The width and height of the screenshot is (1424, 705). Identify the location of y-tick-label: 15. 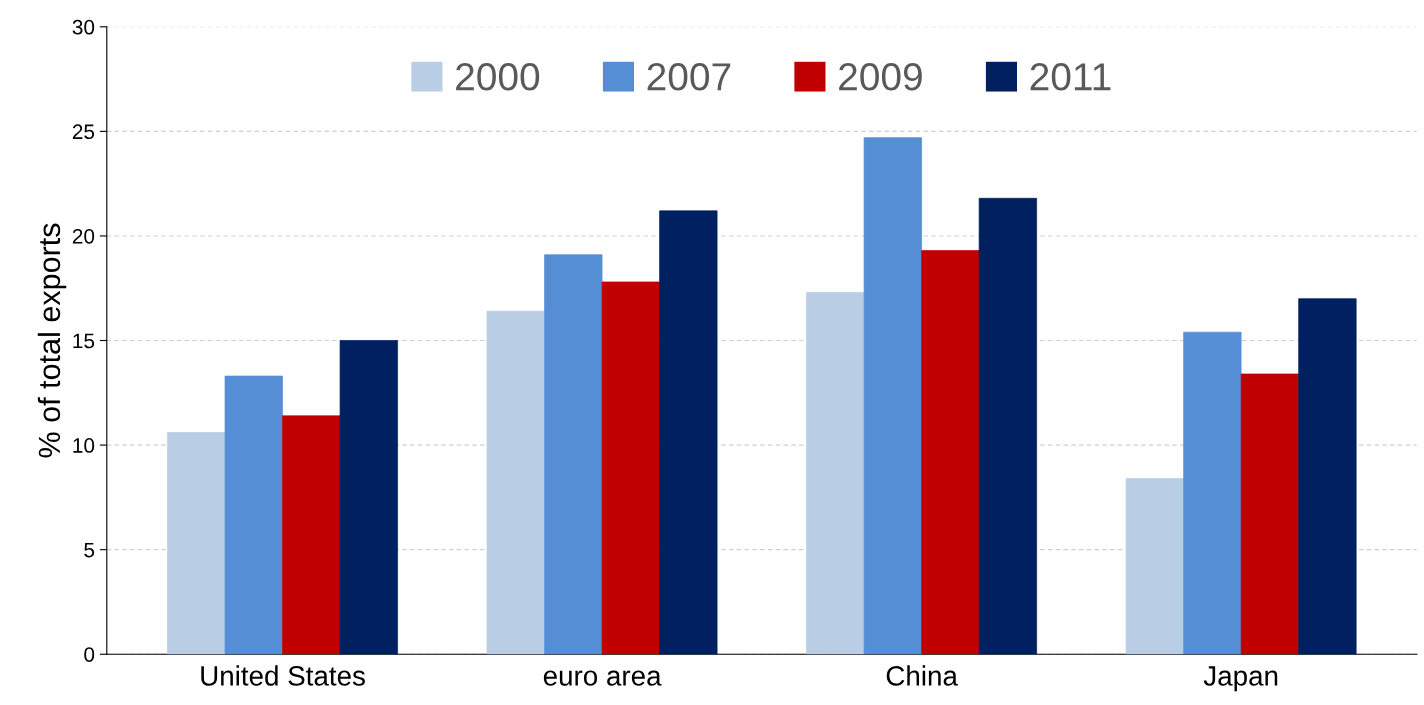
(84, 341).